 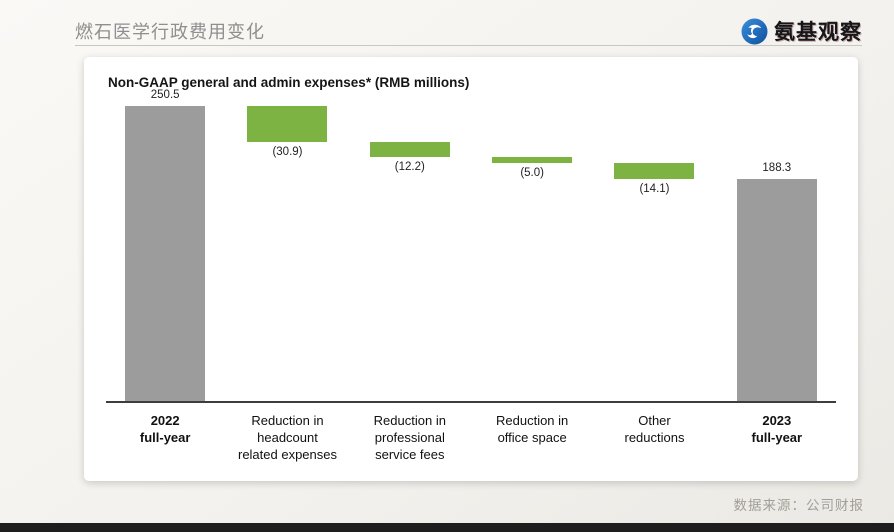 What do you see at coordinates (798, 505) in the screenshot?
I see `data-source-note: 数据来源：公司财报` at bounding box center [798, 505].